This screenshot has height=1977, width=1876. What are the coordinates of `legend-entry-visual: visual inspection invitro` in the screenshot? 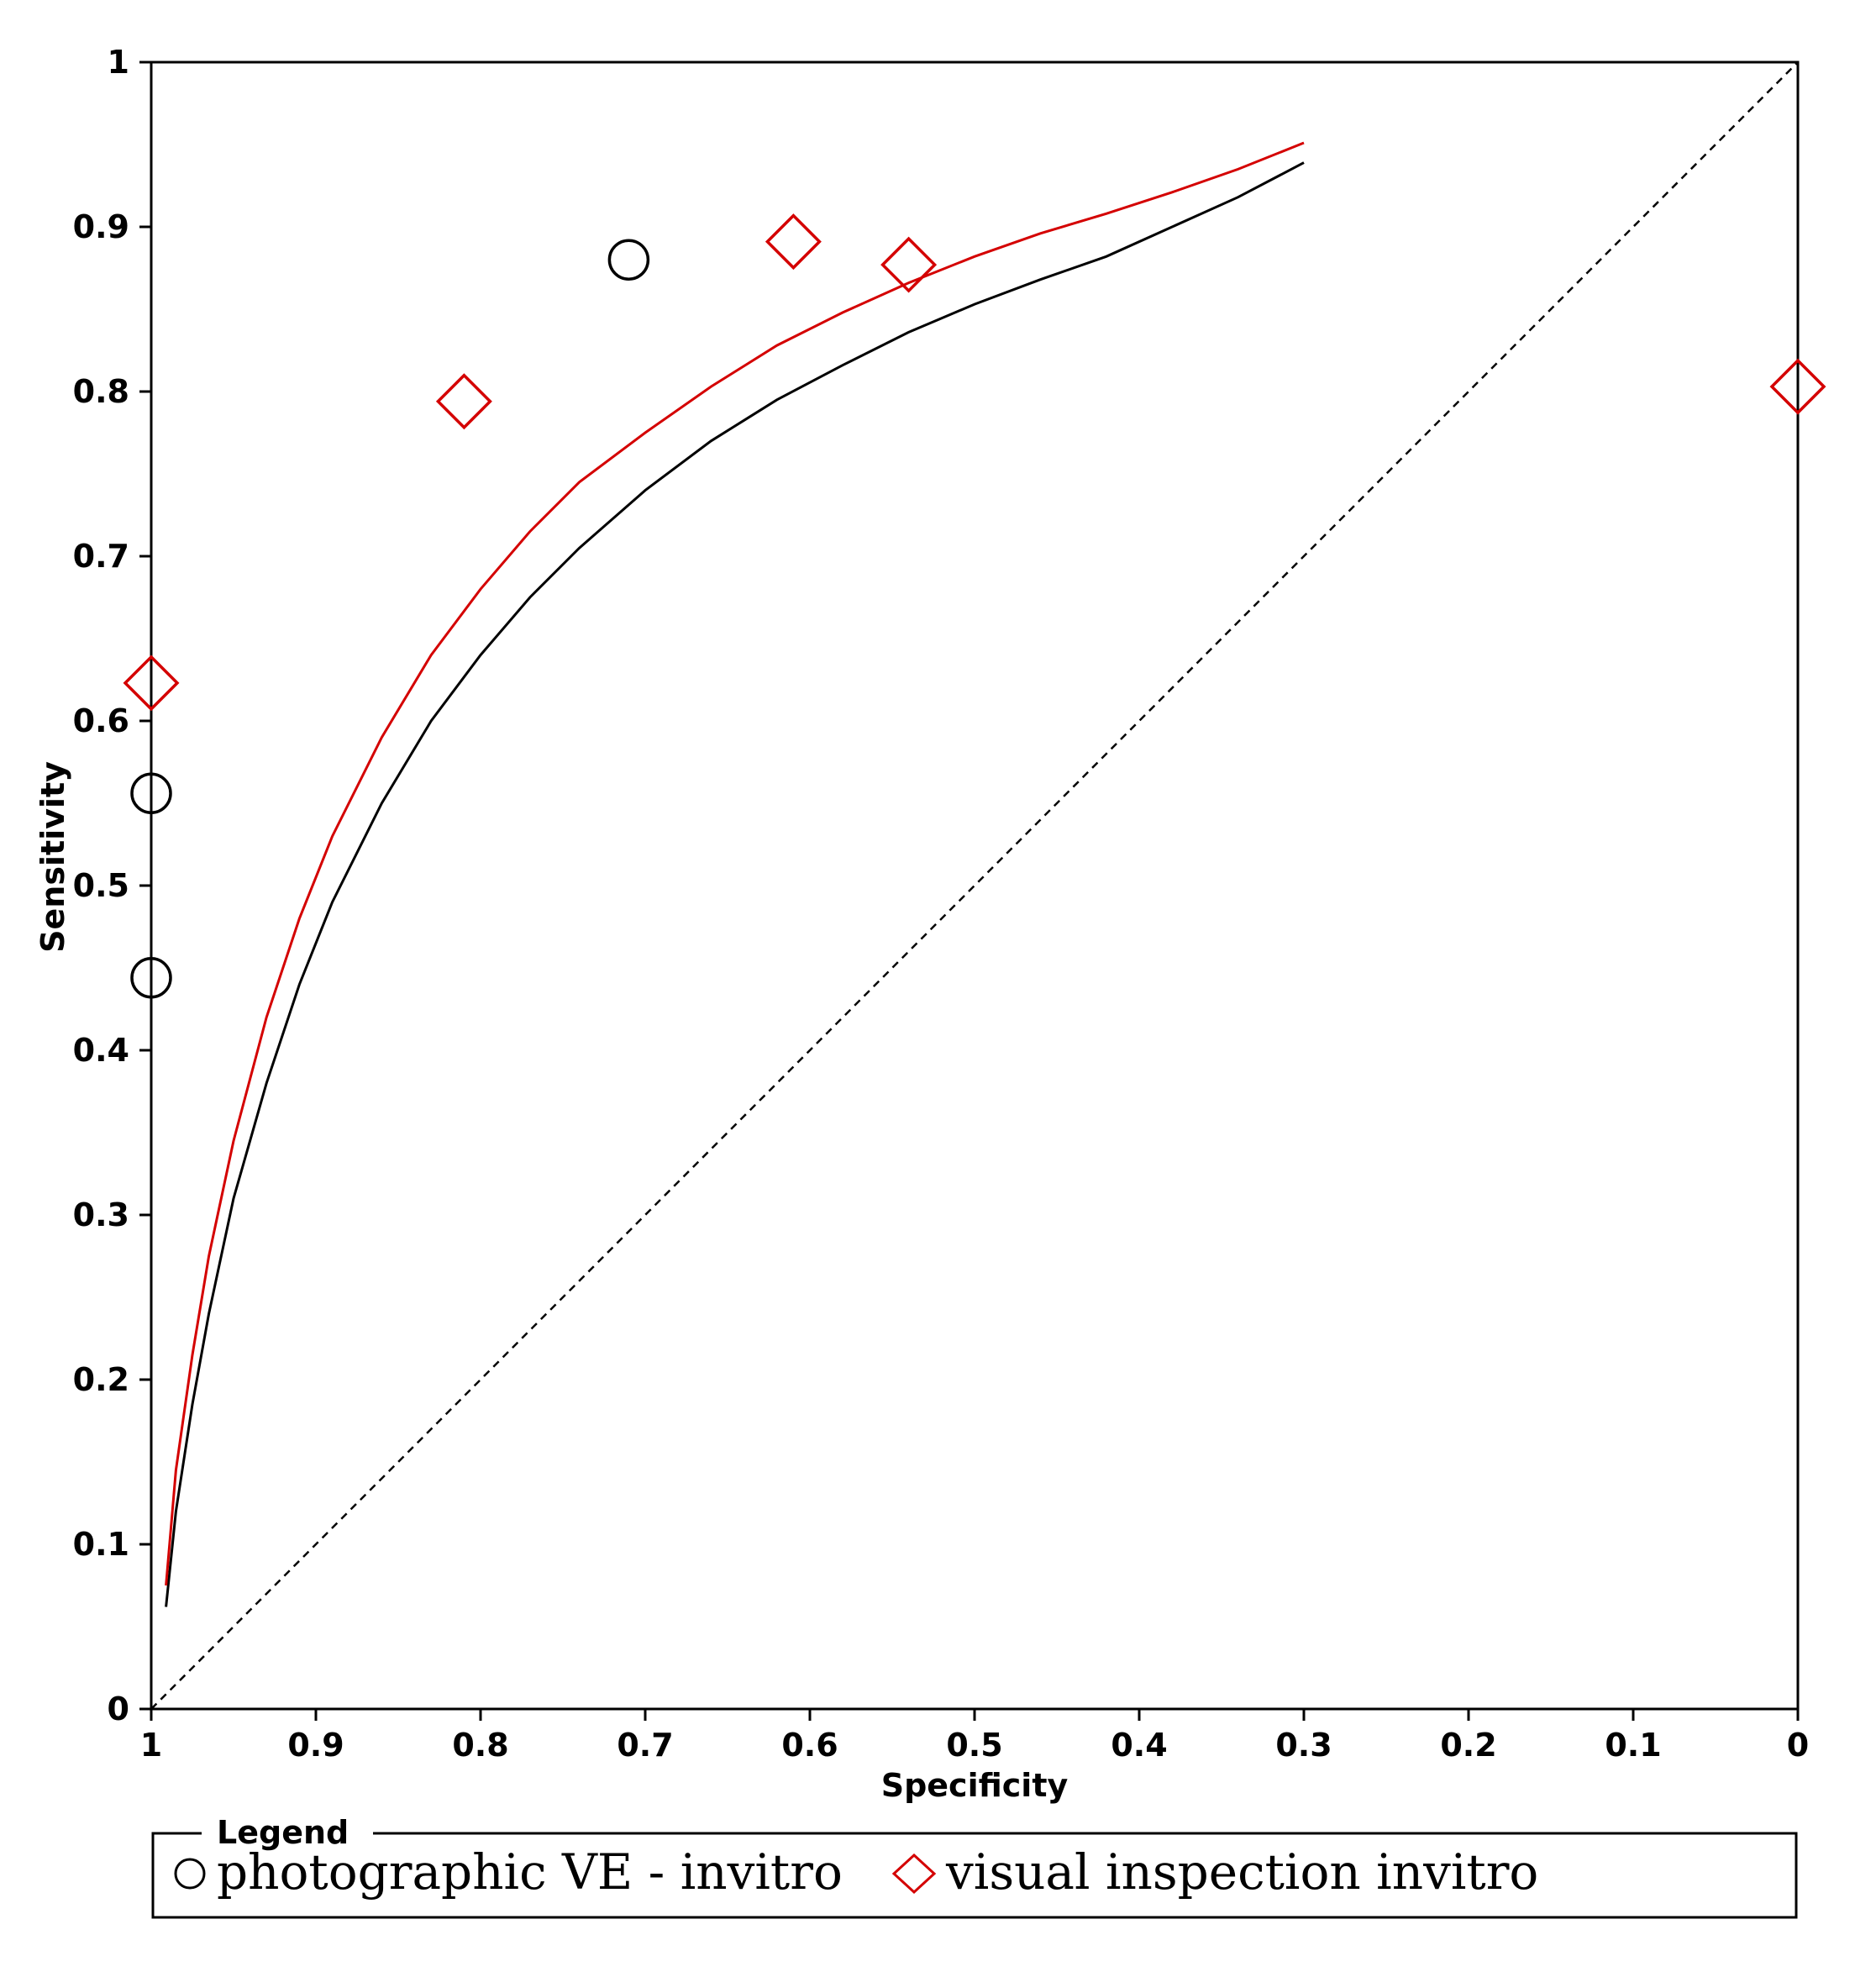 It's located at (1241, 1872).